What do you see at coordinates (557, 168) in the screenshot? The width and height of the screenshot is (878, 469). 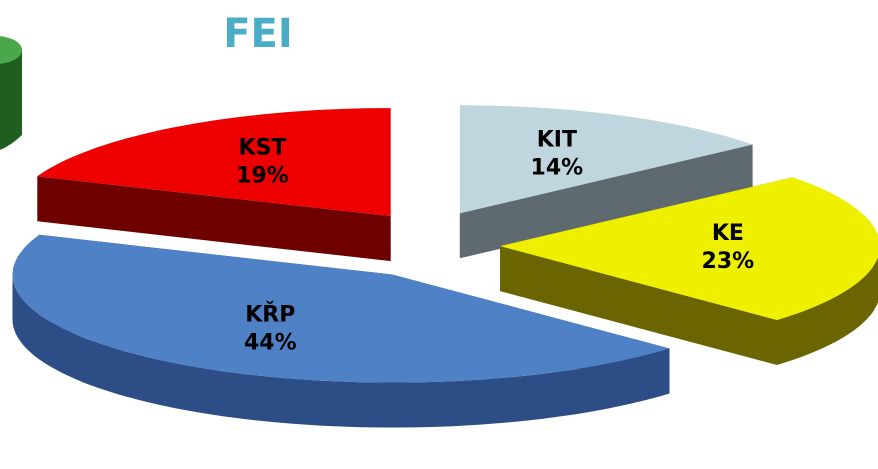 I see `slice-value-label: 14%` at bounding box center [557, 168].